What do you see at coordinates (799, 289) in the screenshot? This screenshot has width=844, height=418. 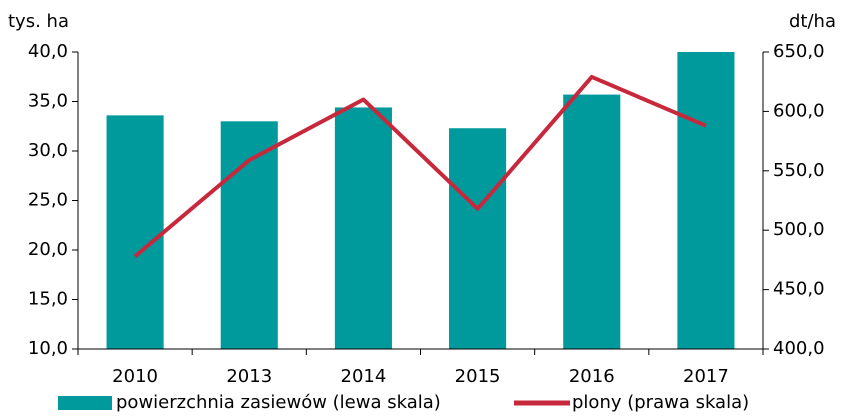 I see `y2-tick-label: 450,0` at bounding box center [799, 289].